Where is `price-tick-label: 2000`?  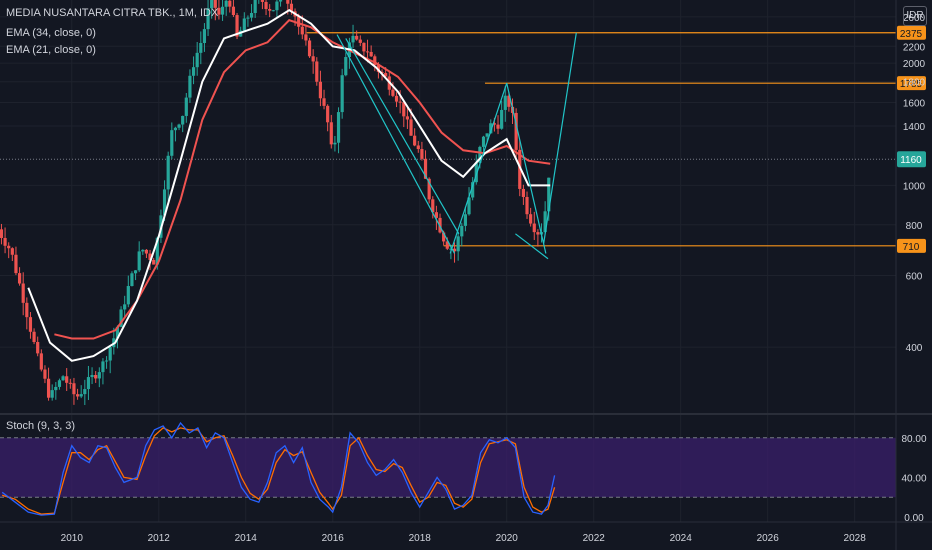
price-tick-label: 2000 is located at coordinates (914, 64).